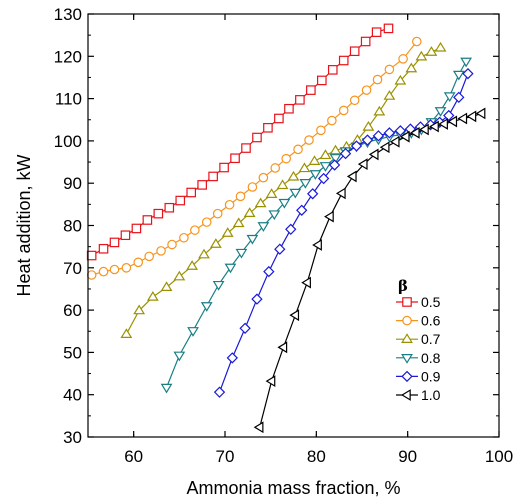 The width and height of the screenshot is (521, 501). Describe the element at coordinates (133, 456) in the screenshot. I see `x-tick-label: 60` at that location.